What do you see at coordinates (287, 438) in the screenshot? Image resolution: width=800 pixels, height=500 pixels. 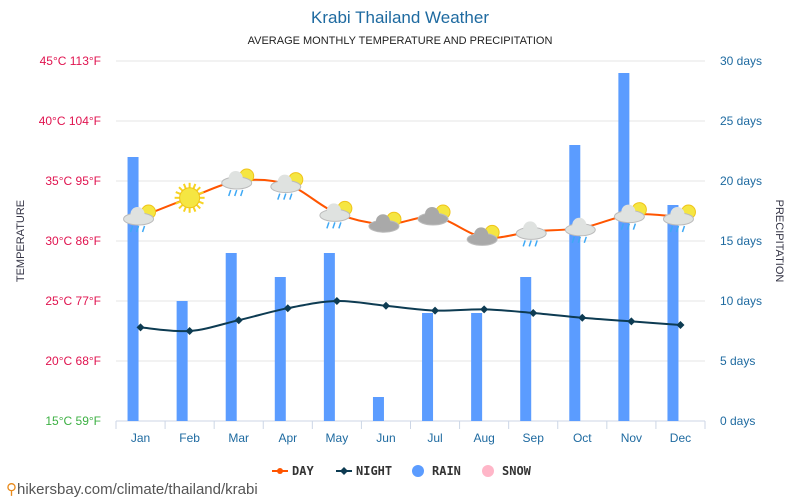 I see `x-tick-label: Apr` at bounding box center [287, 438].